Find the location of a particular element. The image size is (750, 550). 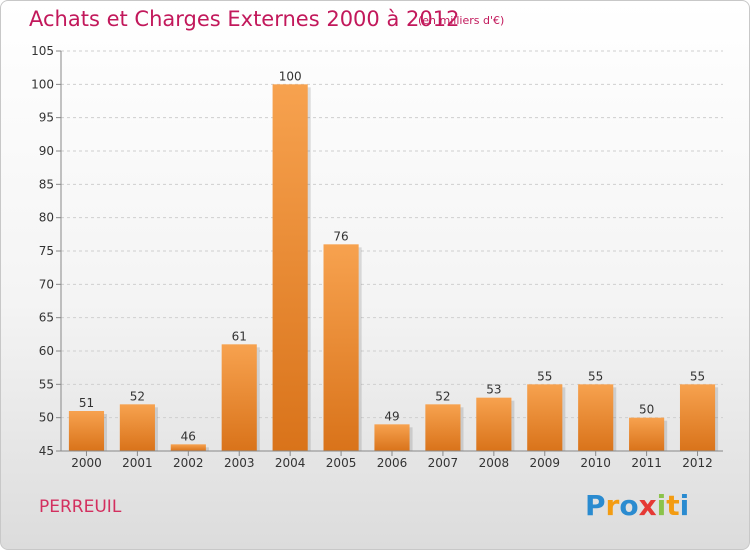

y-tick-label: 85 is located at coordinates (46, 184).